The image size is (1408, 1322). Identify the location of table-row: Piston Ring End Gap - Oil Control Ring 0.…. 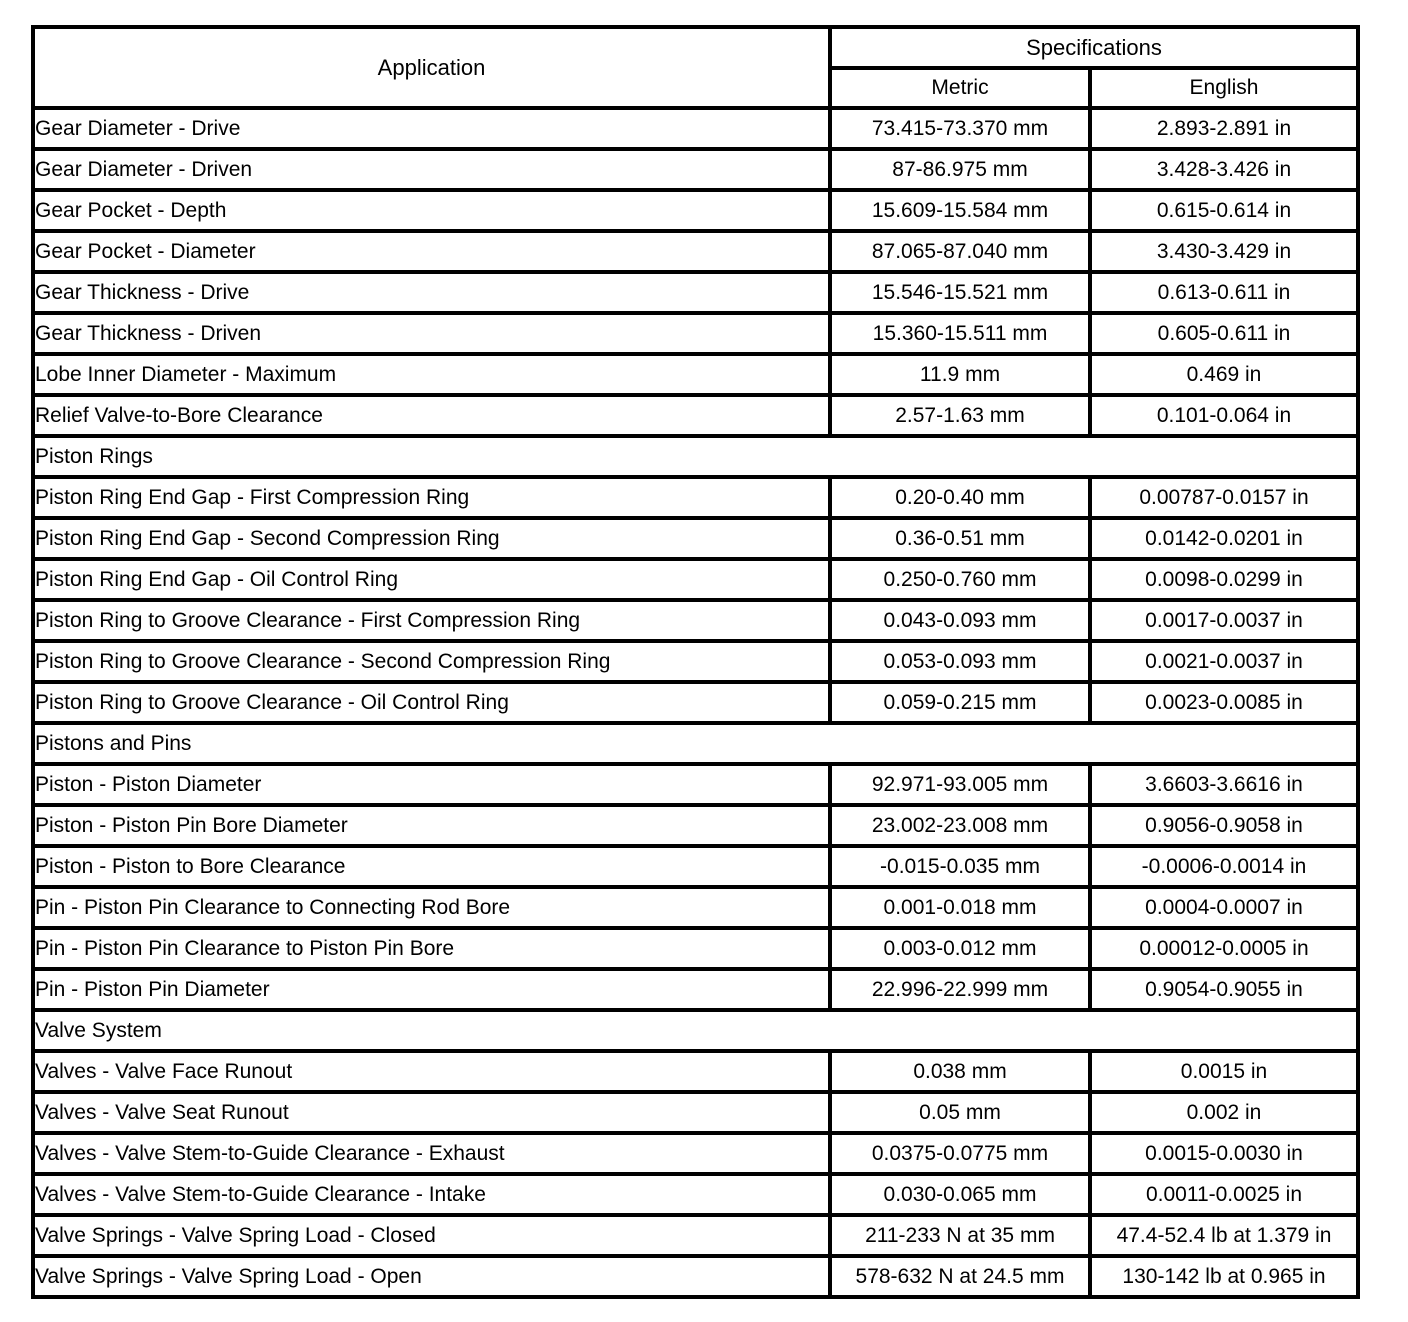
(695, 579).